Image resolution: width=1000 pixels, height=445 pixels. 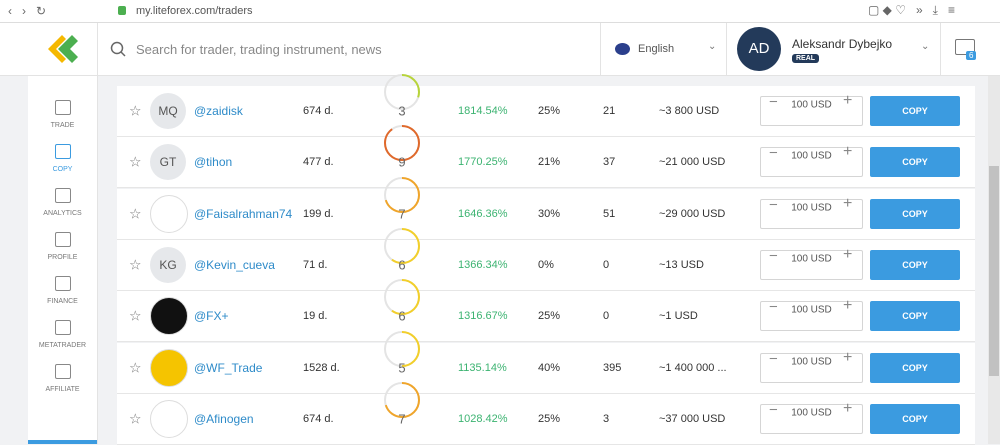 I want to click on nav-label: ANALYTICS, so click(x=62, y=213).